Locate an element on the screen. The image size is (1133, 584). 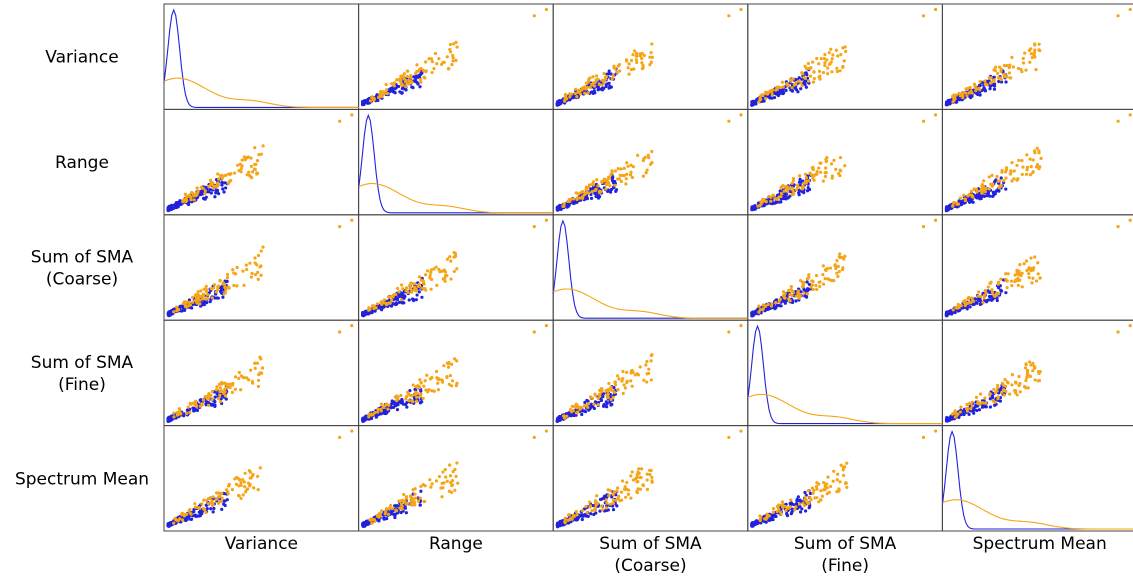
kde-curve-group_b is located at coordinates (1037, 514).